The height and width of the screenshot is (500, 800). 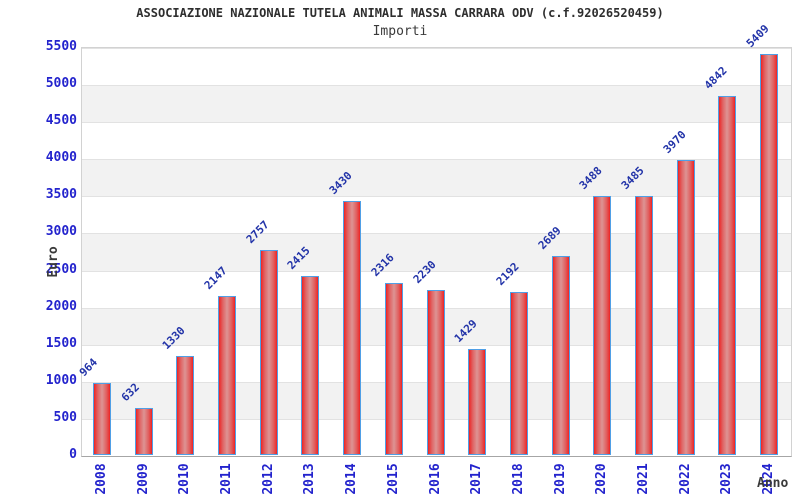 What do you see at coordinates (560, 479) in the screenshot?
I see `x-tick-label: 2019` at bounding box center [560, 479].